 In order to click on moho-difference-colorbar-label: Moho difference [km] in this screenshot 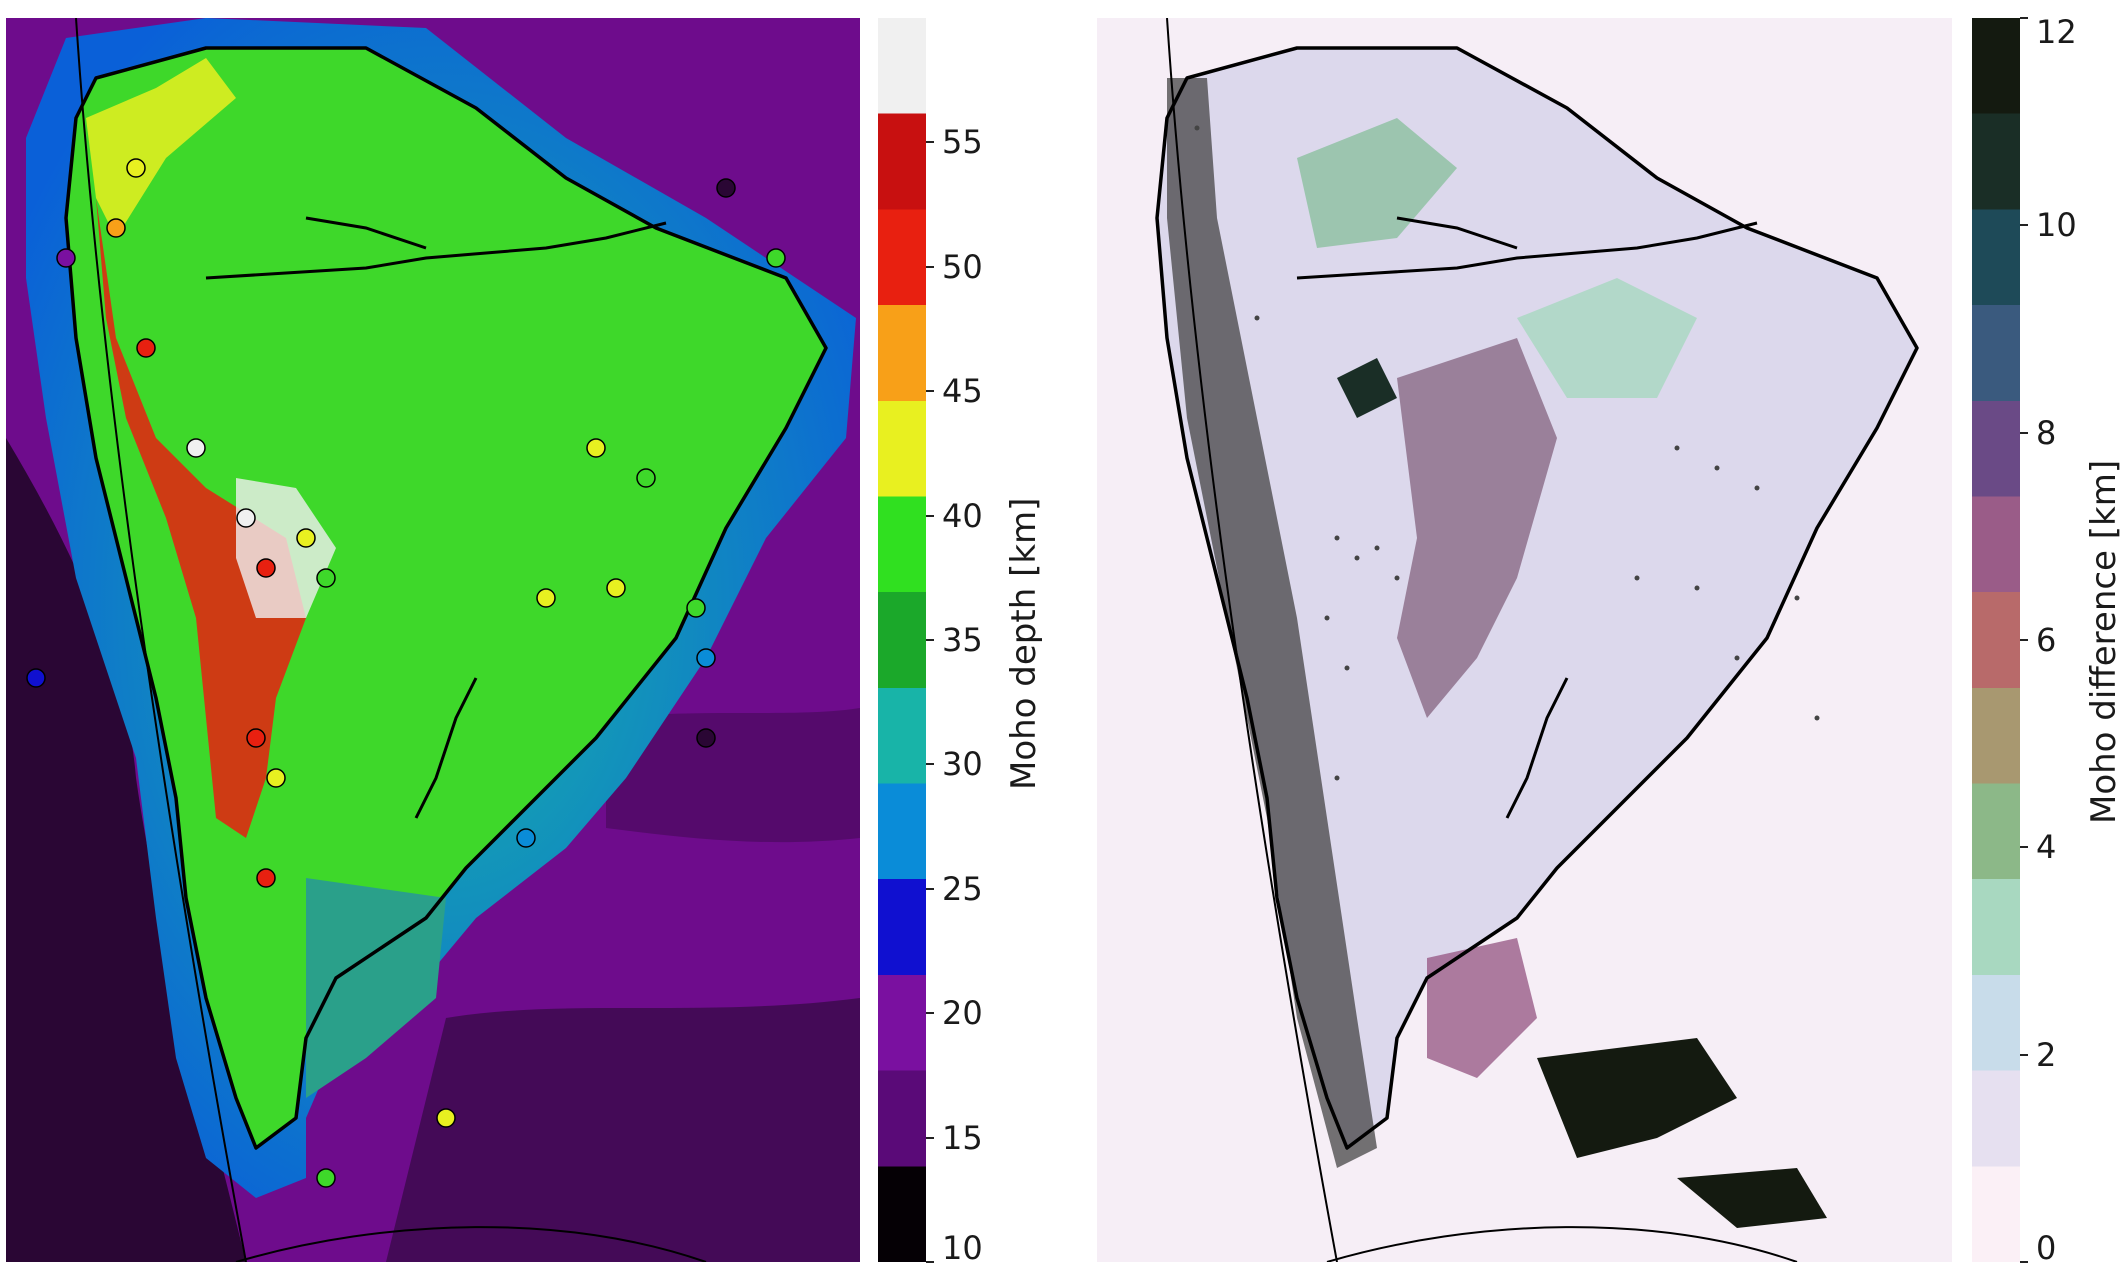, I will do `click(2104, 641)`.